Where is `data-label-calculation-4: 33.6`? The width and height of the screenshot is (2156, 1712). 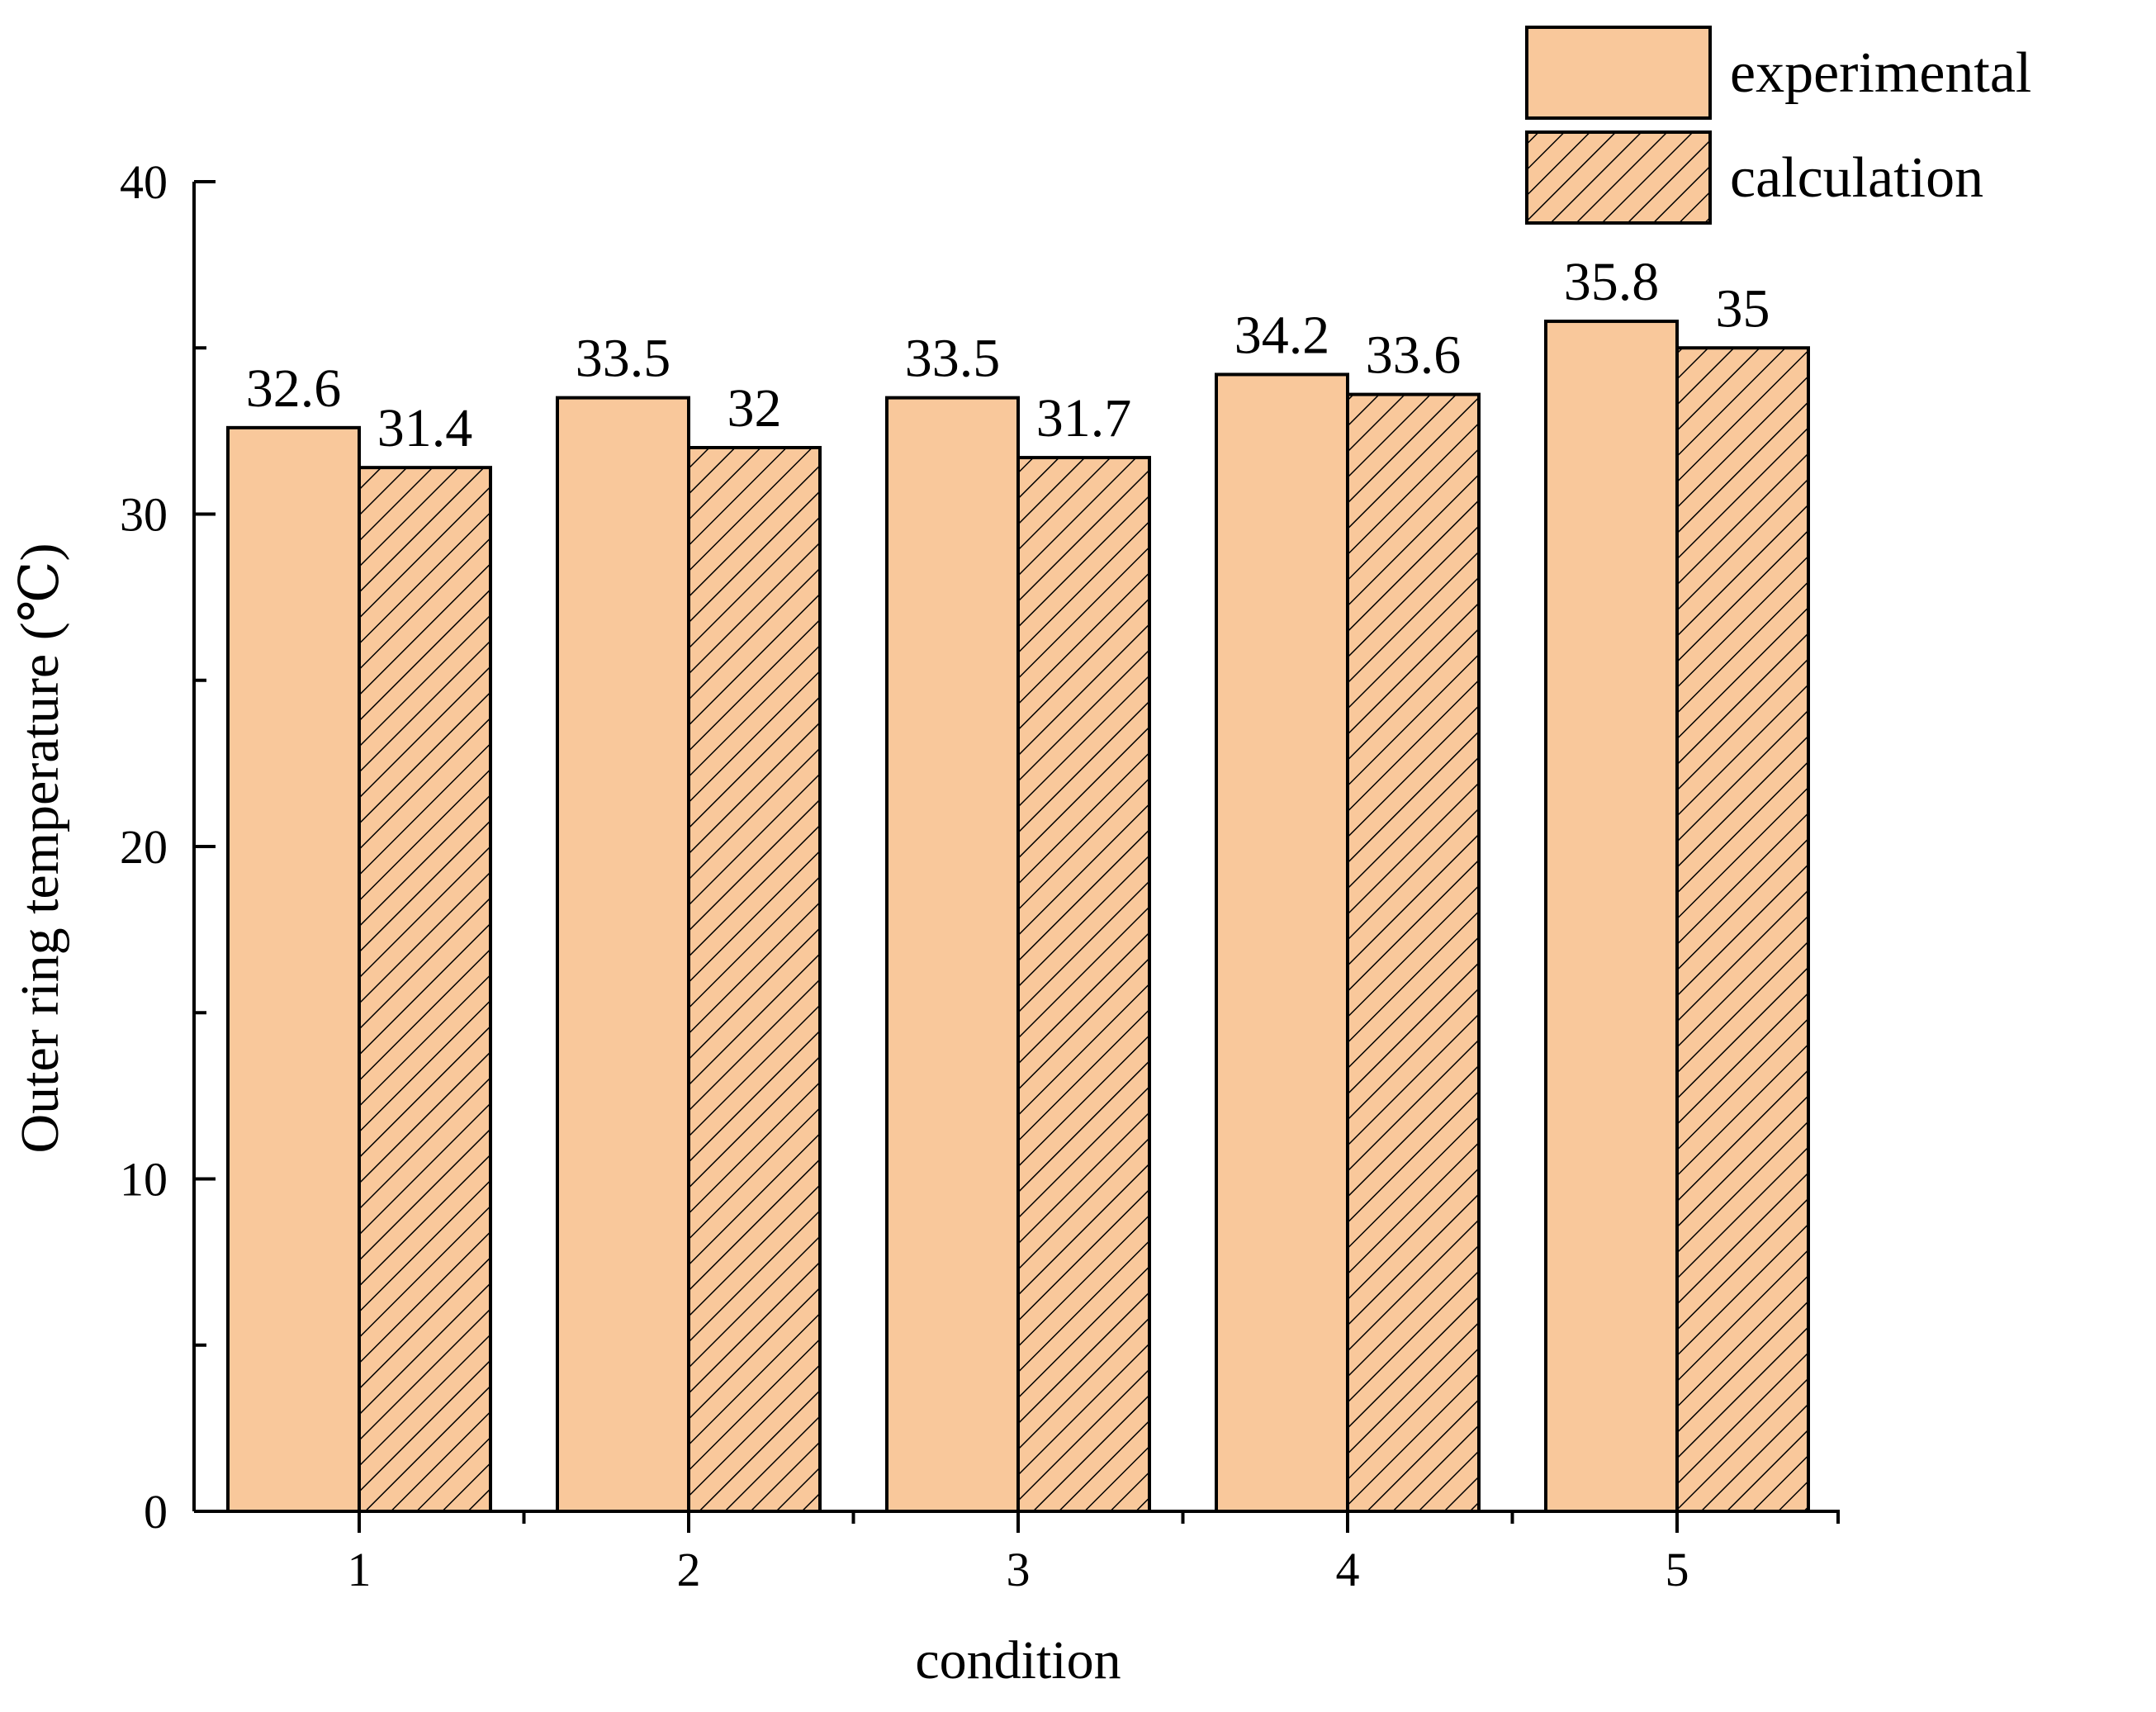
data-label-calculation-4: 33.6 is located at coordinates (1414, 355).